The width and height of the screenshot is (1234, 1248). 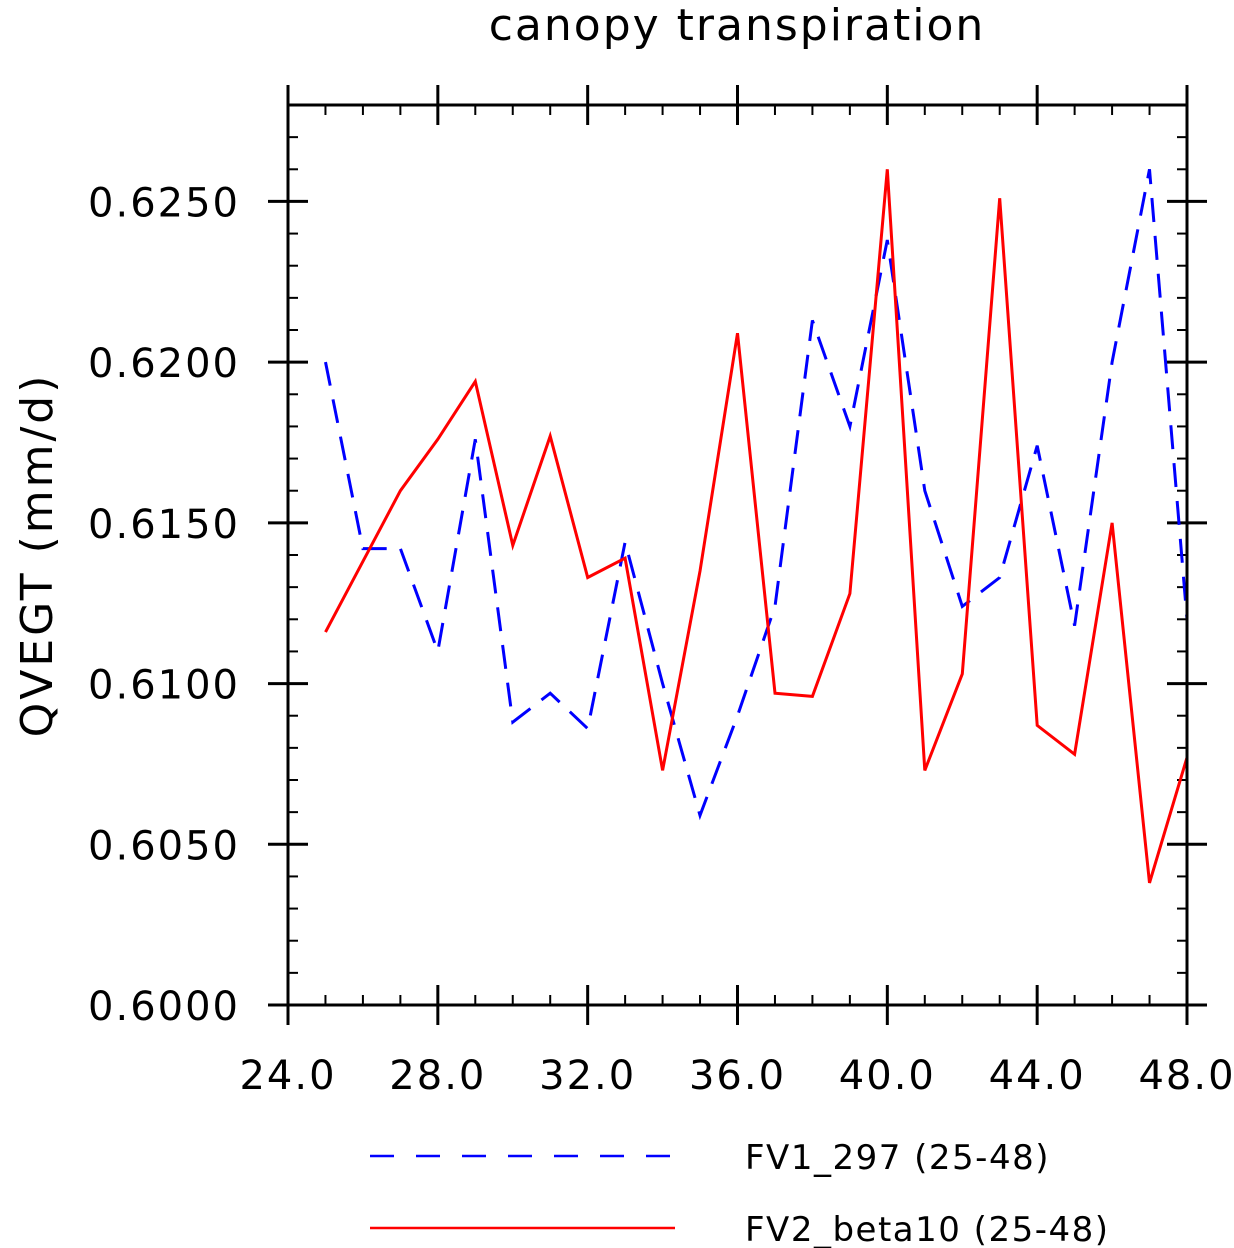 What do you see at coordinates (1186, 1076) in the screenshot?
I see `x-tick-label: 48.0` at bounding box center [1186, 1076].